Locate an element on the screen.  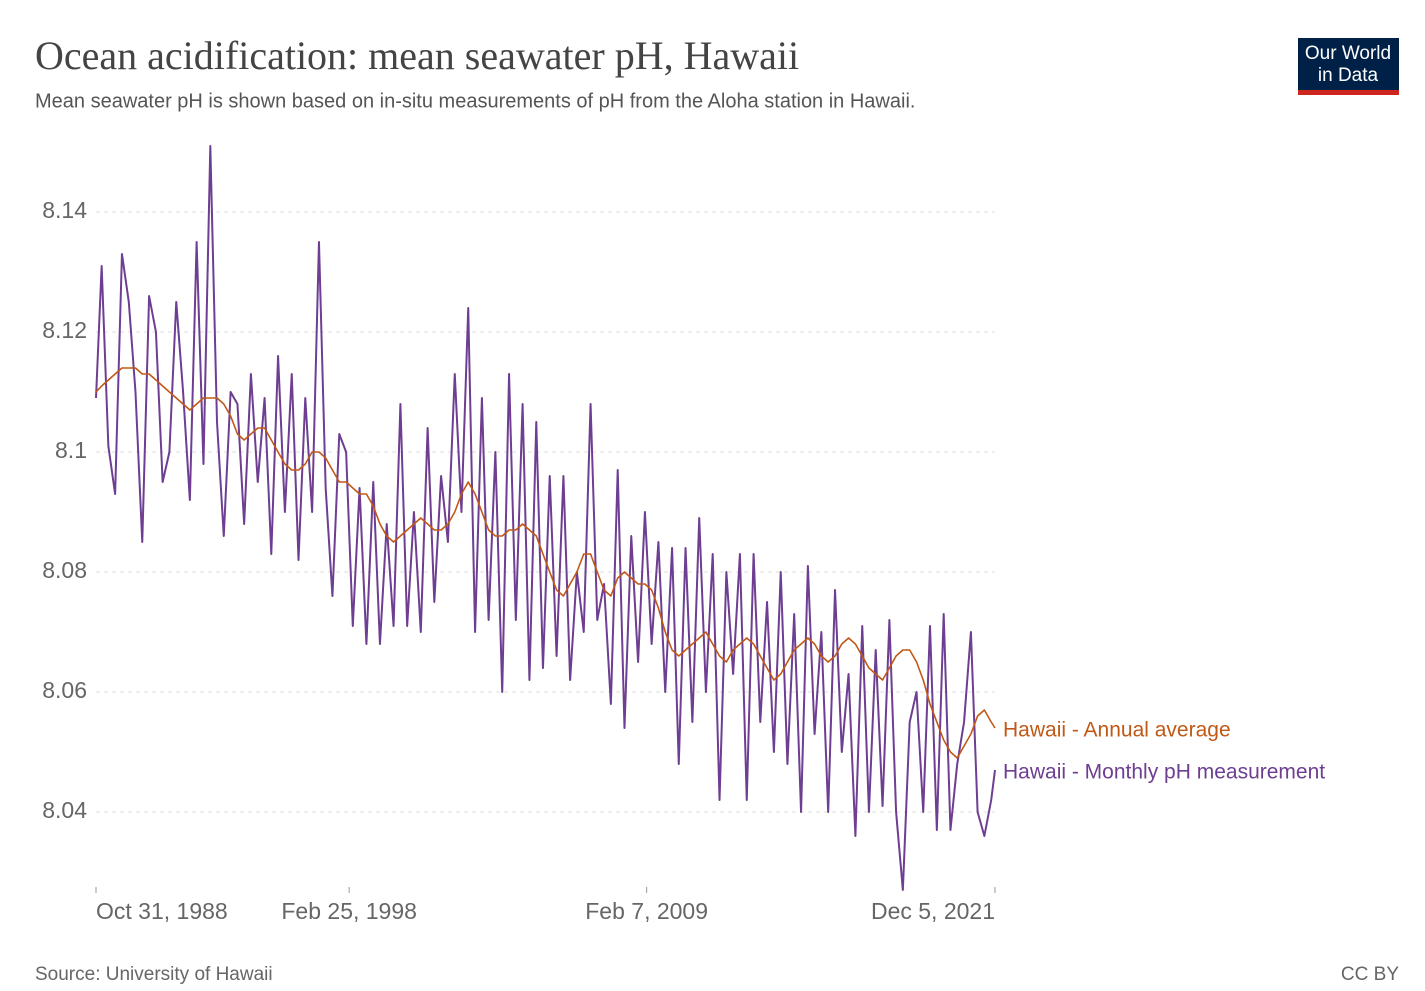
license: CC BY is located at coordinates (1370, 974).